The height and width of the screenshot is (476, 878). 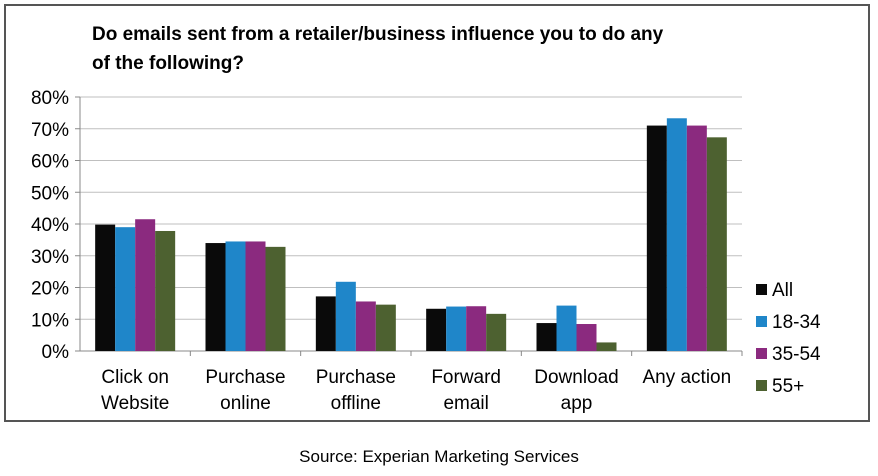 What do you see at coordinates (50, 193) in the screenshot?
I see `y-tick-label: 50%` at bounding box center [50, 193].